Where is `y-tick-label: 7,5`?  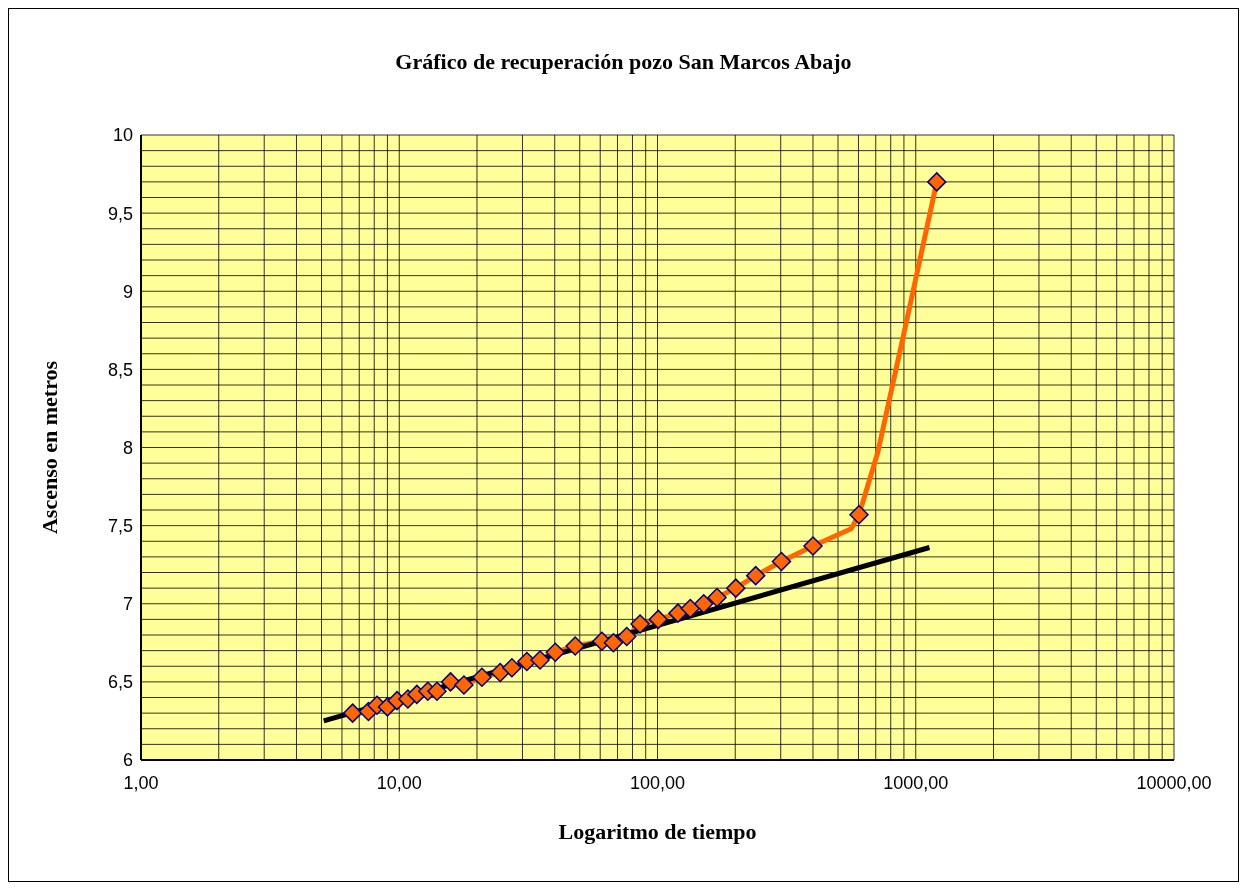 y-tick-label: 7,5 is located at coordinates (120, 526).